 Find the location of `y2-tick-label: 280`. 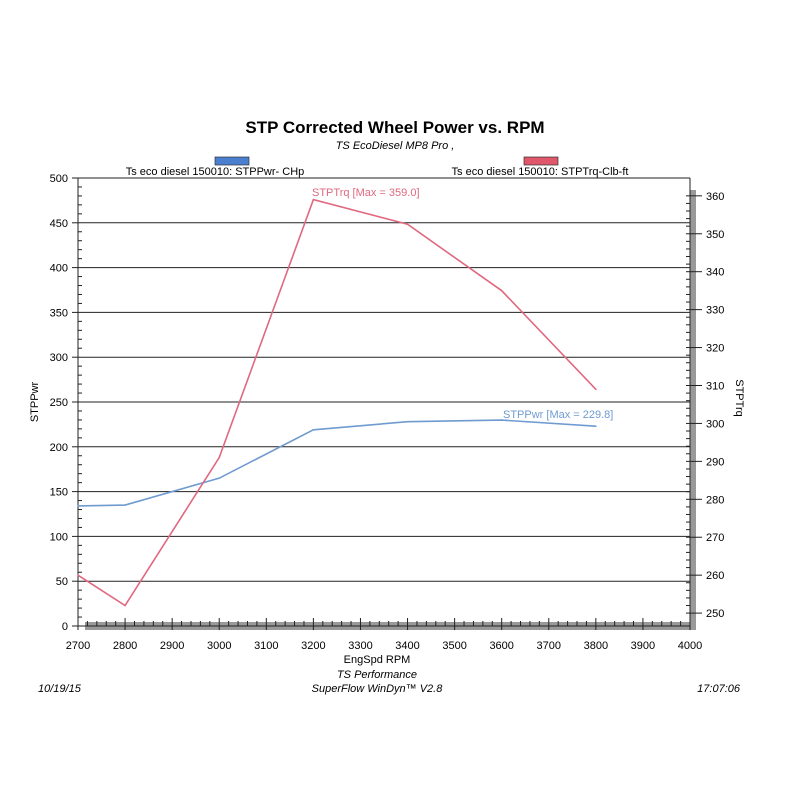

y2-tick-label: 280 is located at coordinates (715, 500).